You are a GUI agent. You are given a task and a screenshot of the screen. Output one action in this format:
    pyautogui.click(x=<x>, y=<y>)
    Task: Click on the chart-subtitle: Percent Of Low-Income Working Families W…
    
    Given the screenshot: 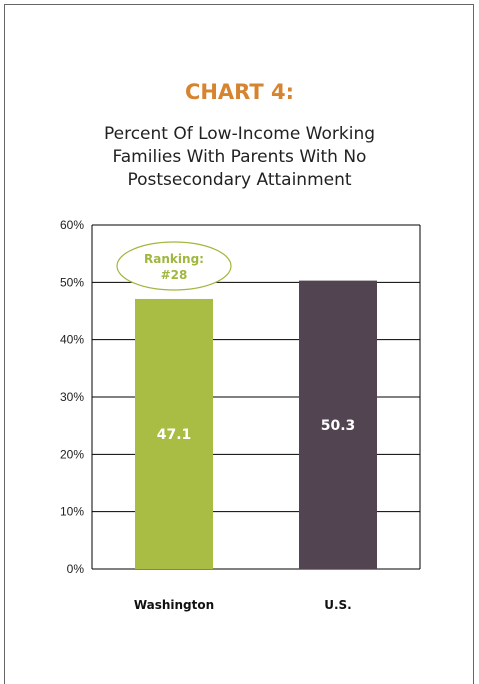 What is the action you would take?
    pyautogui.click(x=239, y=157)
    